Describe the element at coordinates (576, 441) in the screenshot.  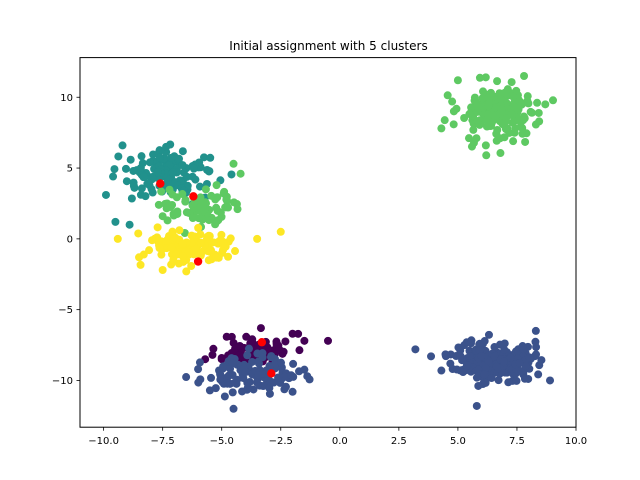
I see `x-tick-label: 10.0` at that location.